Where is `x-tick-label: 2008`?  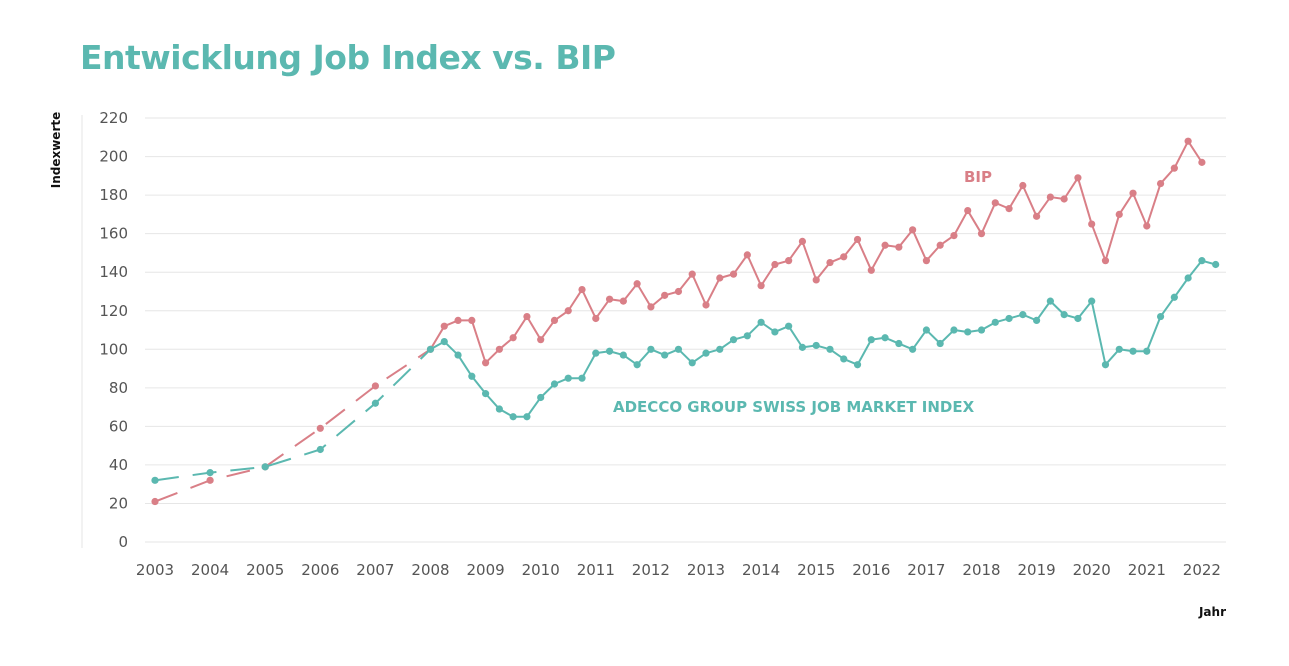 x-tick-label: 2008 is located at coordinates (430, 570).